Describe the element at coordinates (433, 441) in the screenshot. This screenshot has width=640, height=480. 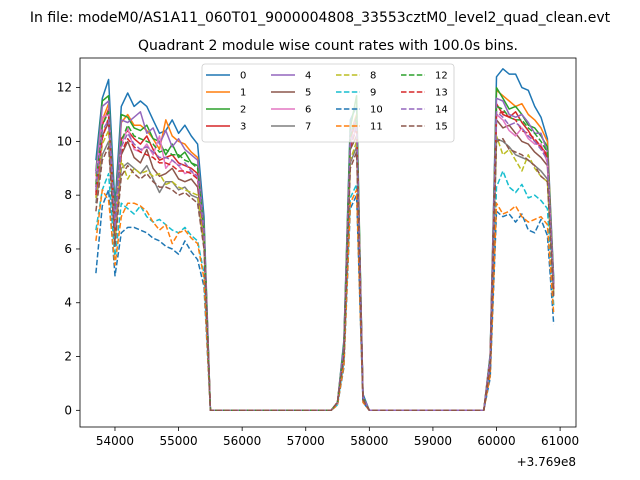
I see `x-tick-label: 59000` at that location.